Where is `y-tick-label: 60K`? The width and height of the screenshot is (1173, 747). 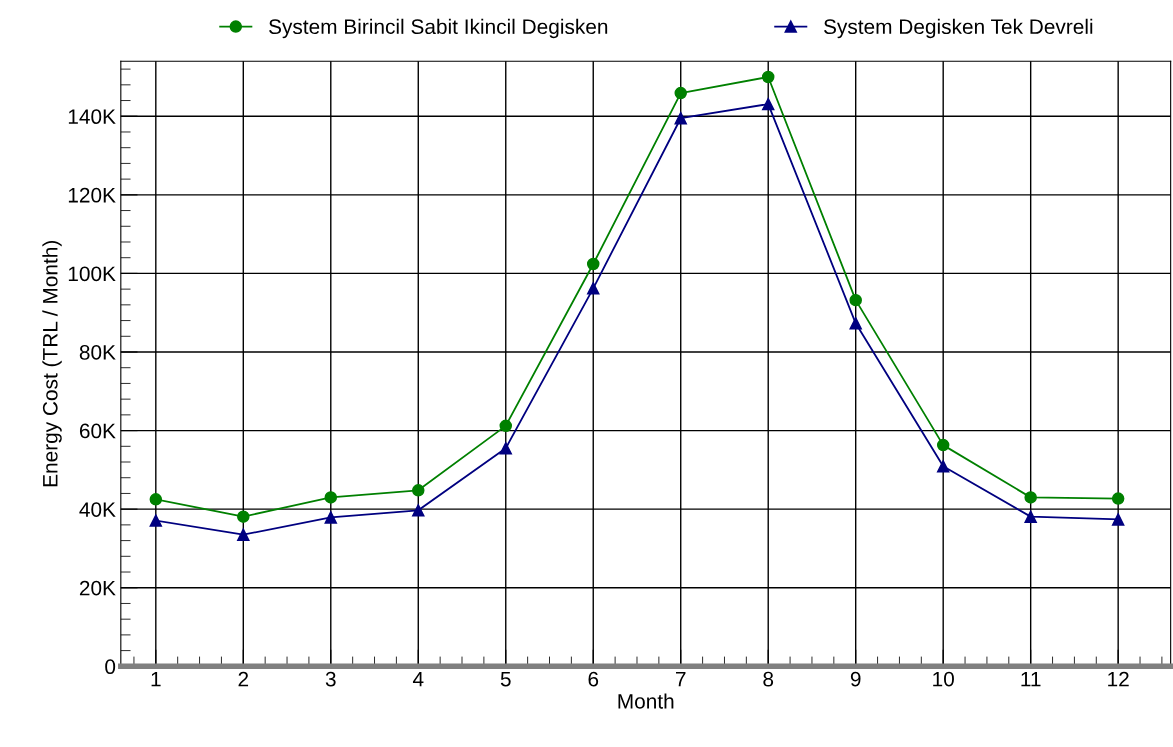 y-tick-label: 60K is located at coordinates (97, 431).